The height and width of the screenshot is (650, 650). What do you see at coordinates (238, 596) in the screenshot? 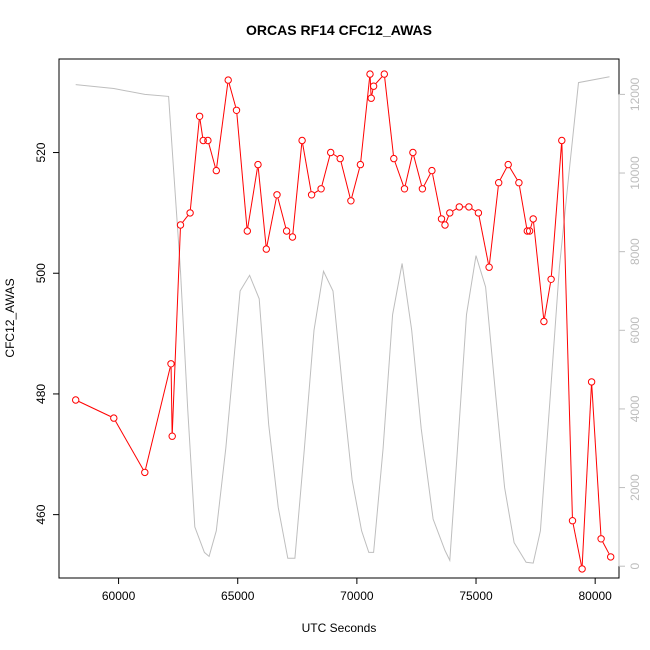
I see `x-tick-label: 65000` at bounding box center [238, 596].